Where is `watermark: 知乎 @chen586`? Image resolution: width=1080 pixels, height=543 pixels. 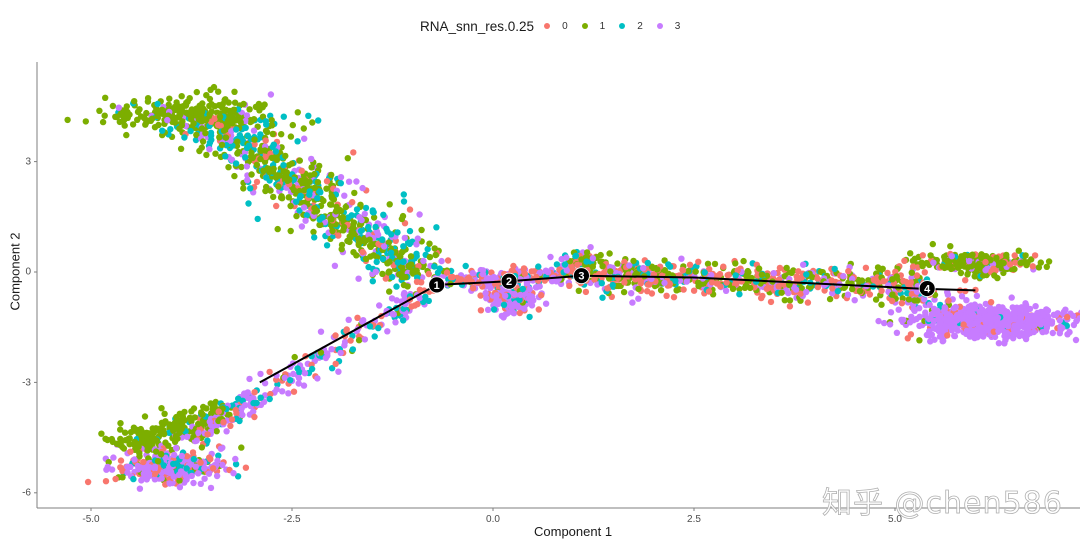
watermark: 知乎 @chen586 is located at coordinates (942, 504).